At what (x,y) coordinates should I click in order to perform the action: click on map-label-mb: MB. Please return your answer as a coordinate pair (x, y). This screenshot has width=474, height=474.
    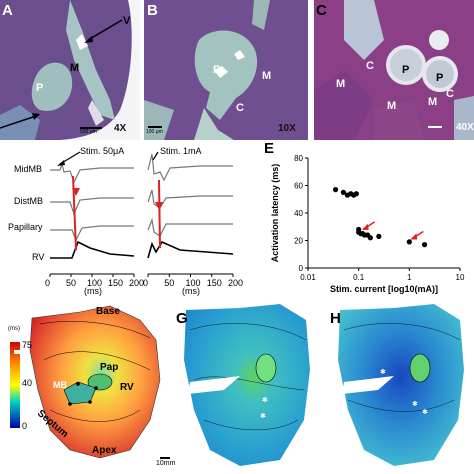
    Looking at the image, I should click on (60, 385).